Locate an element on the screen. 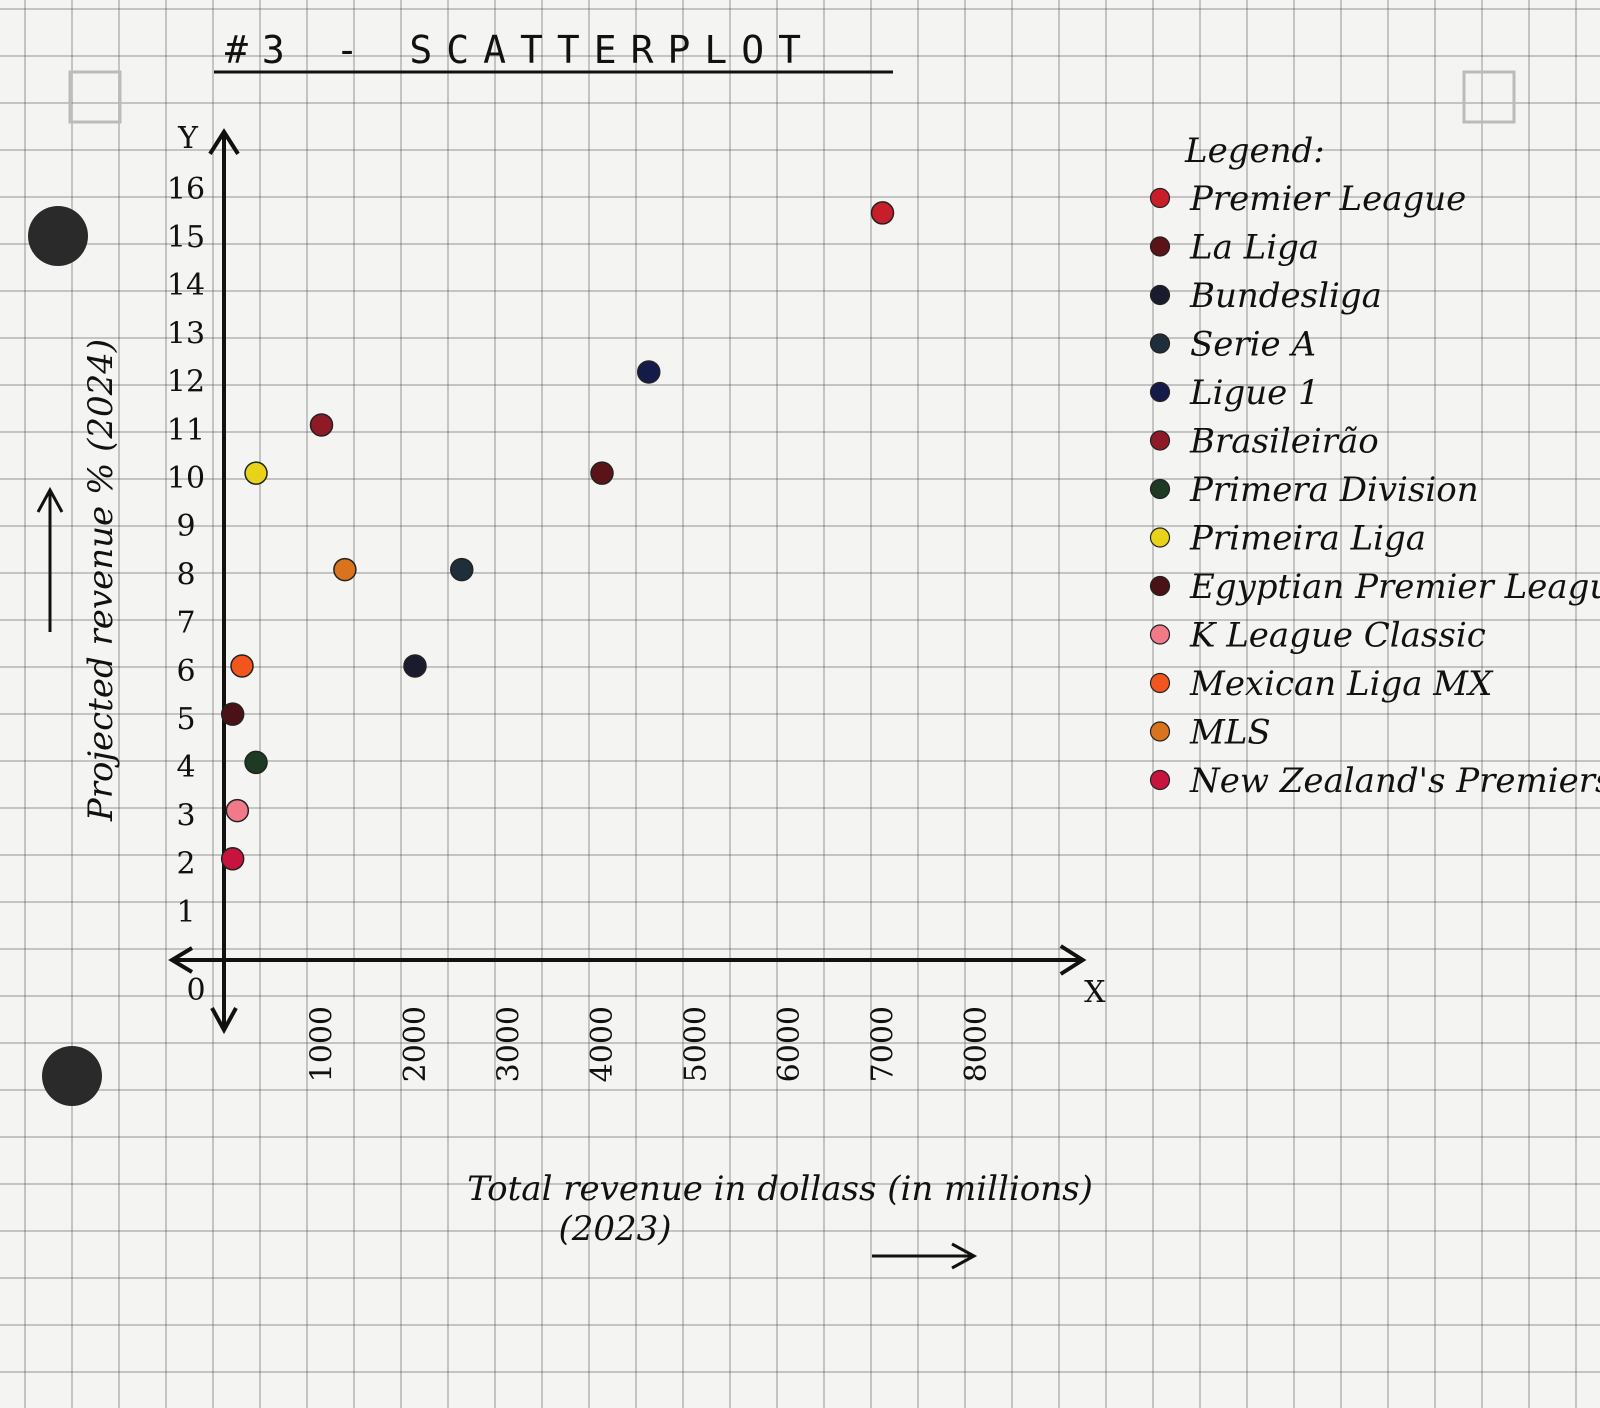 This screenshot has width=1600, height=1408. y-tick-label: 9 is located at coordinates (185, 526).